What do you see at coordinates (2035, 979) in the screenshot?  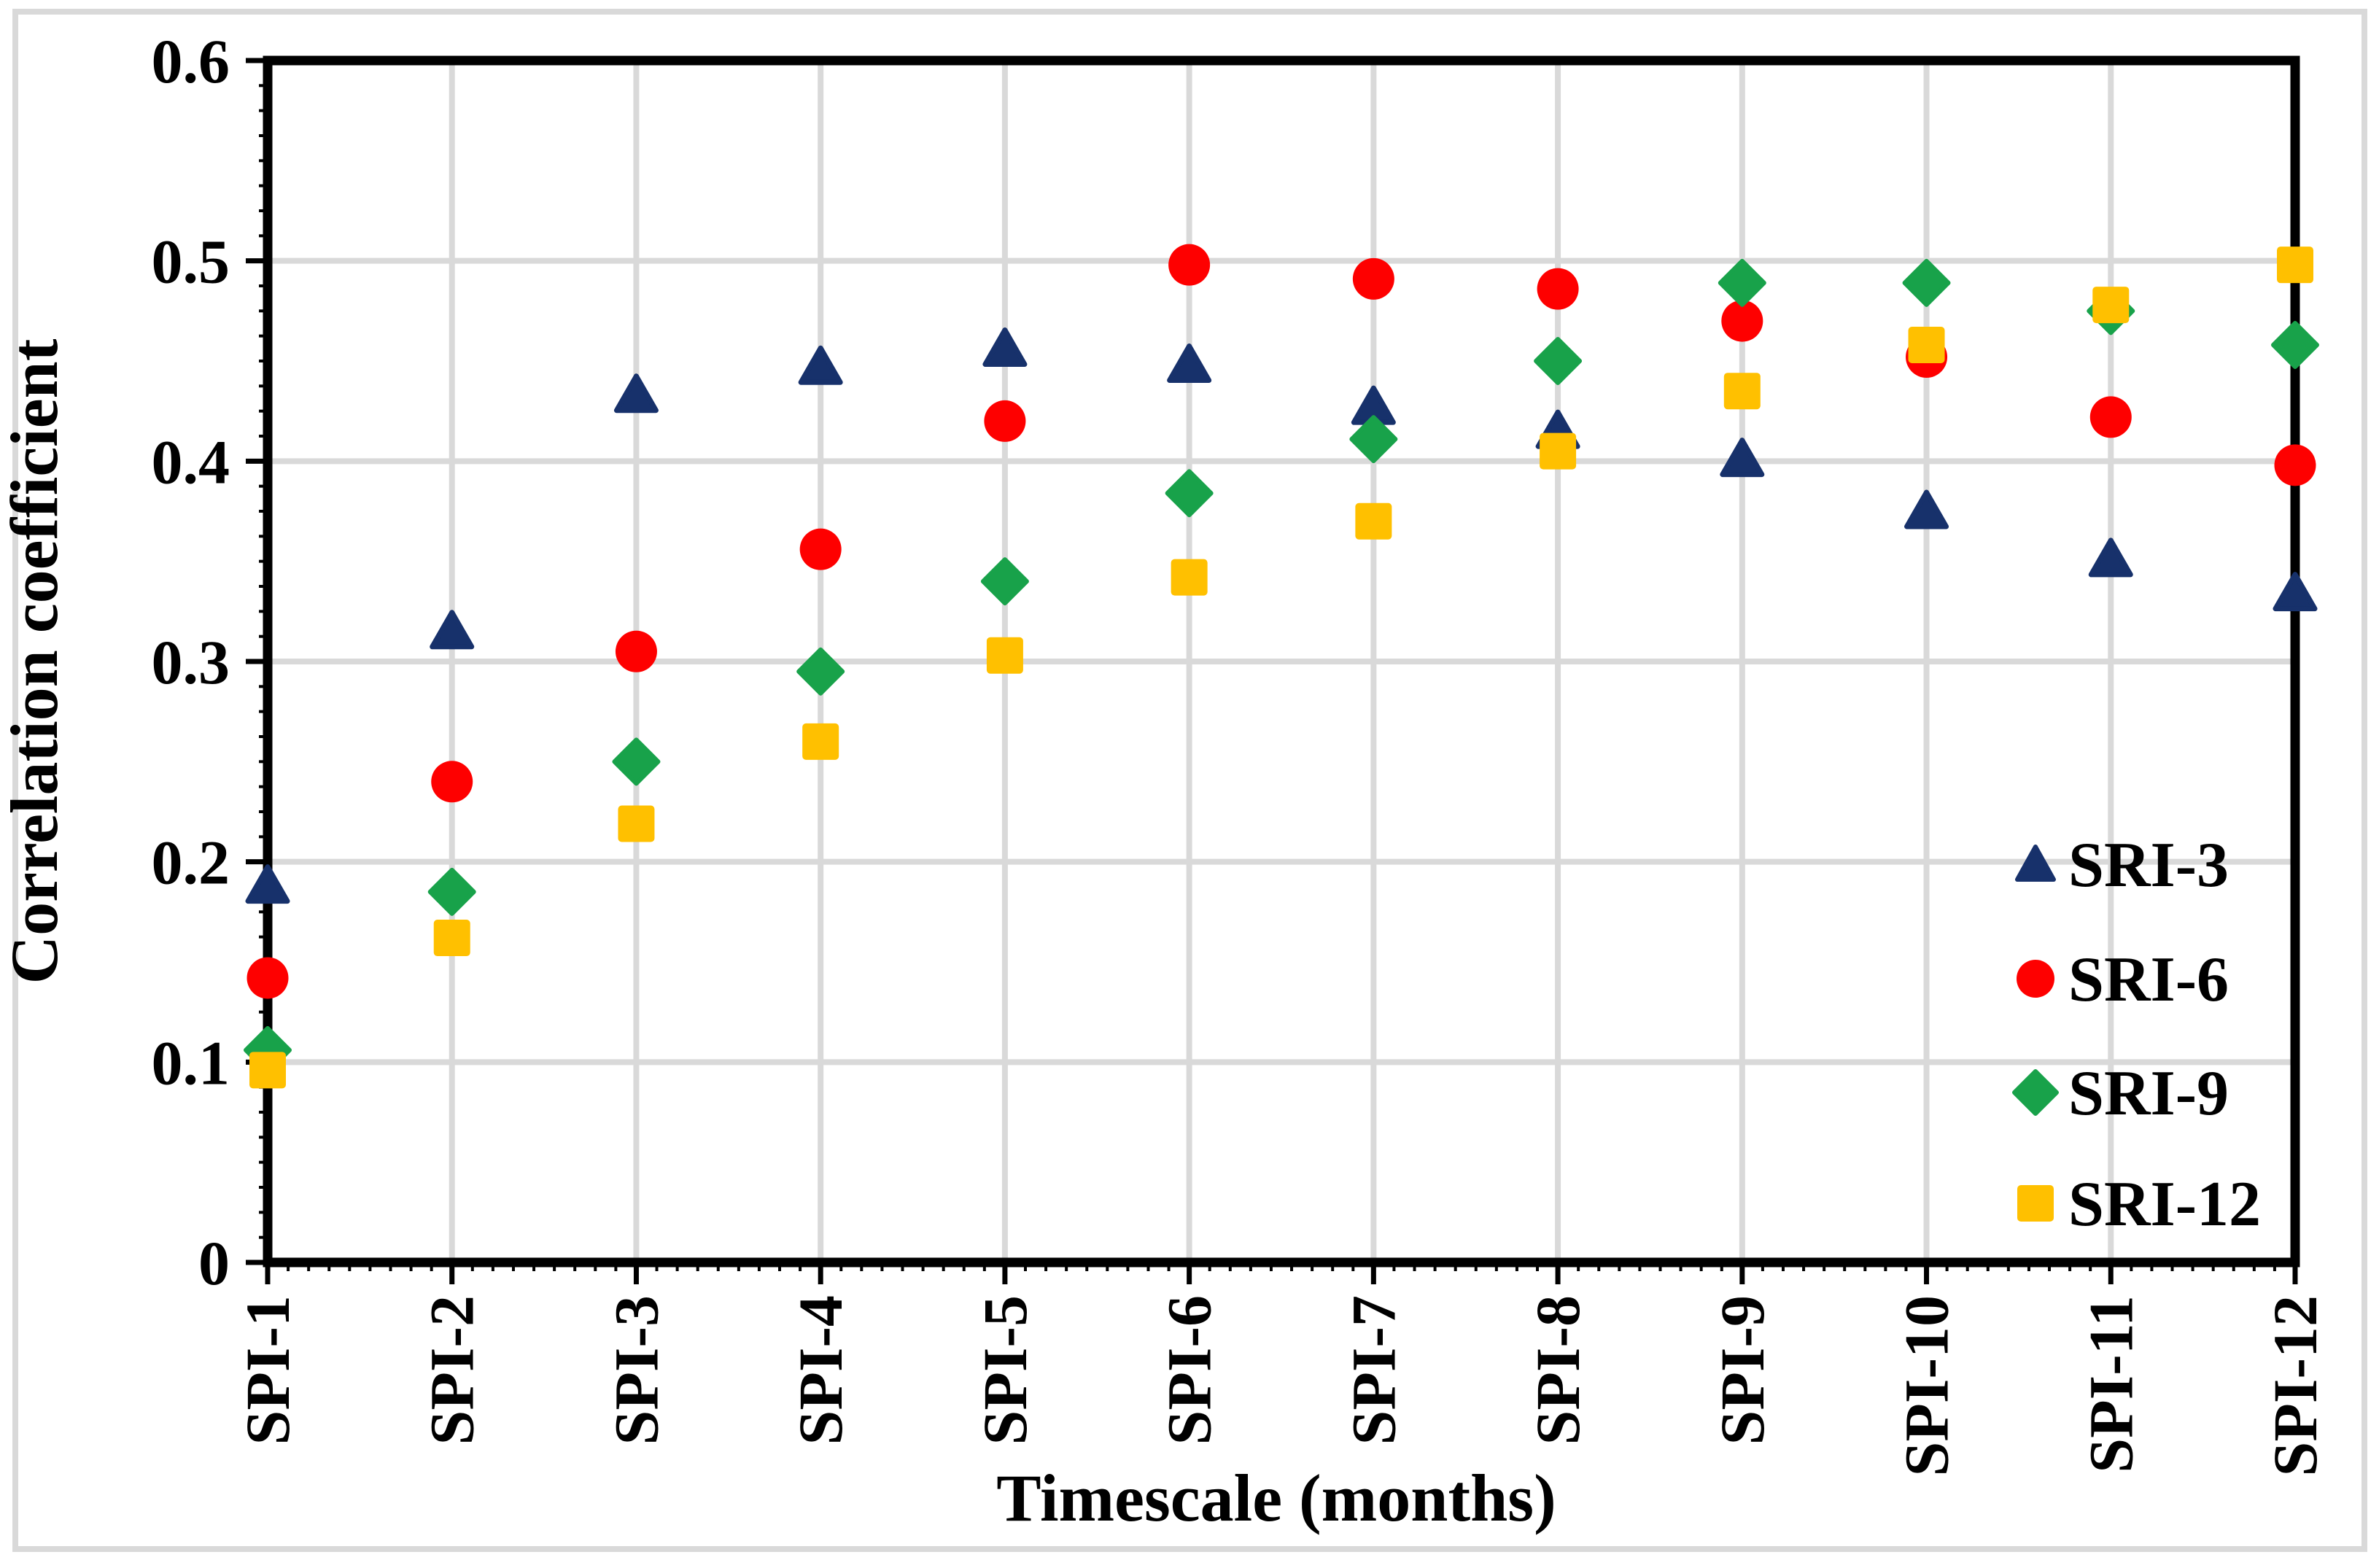 I see `circle-icon` at bounding box center [2035, 979].